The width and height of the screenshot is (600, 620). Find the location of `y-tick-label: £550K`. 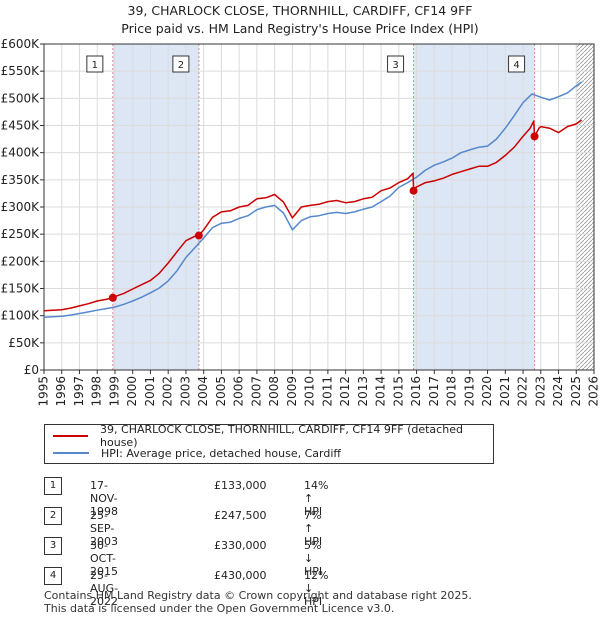

y-tick-label: £550K is located at coordinates (21, 71).